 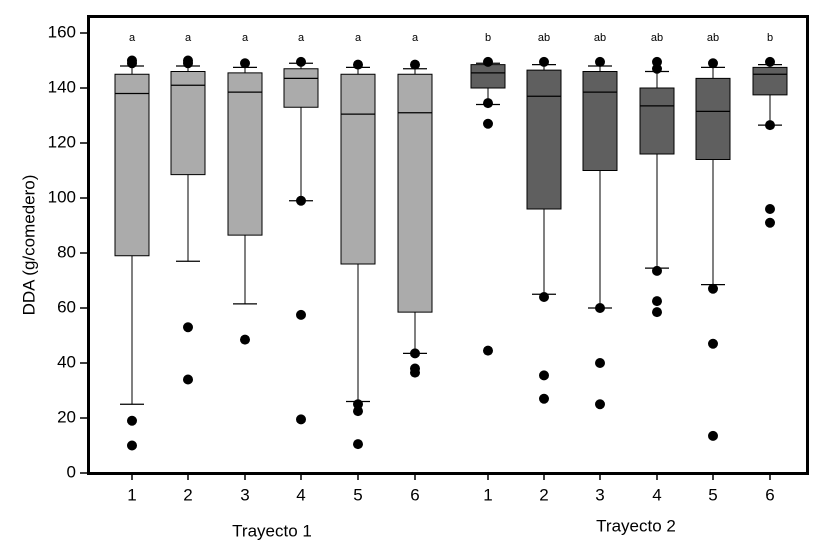 What do you see at coordinates (62, 86) in the screenshot?
I see `y-tick-label: 140` at bounding box center [62, 86].